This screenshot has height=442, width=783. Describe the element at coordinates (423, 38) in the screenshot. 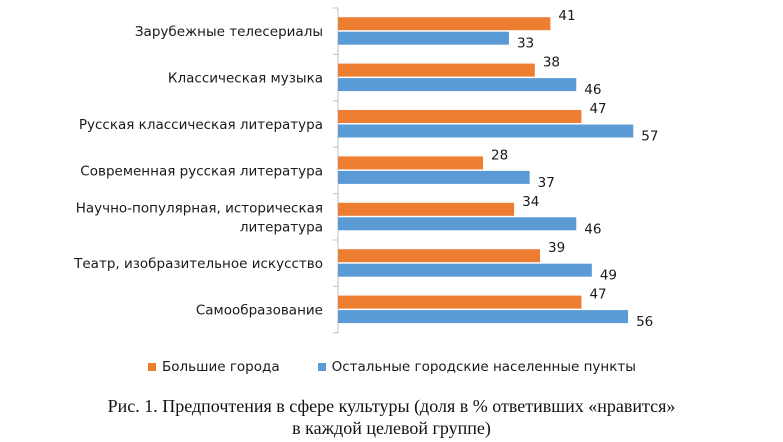

I see `bar-foreign-tv-series-other-settlements` at that location.